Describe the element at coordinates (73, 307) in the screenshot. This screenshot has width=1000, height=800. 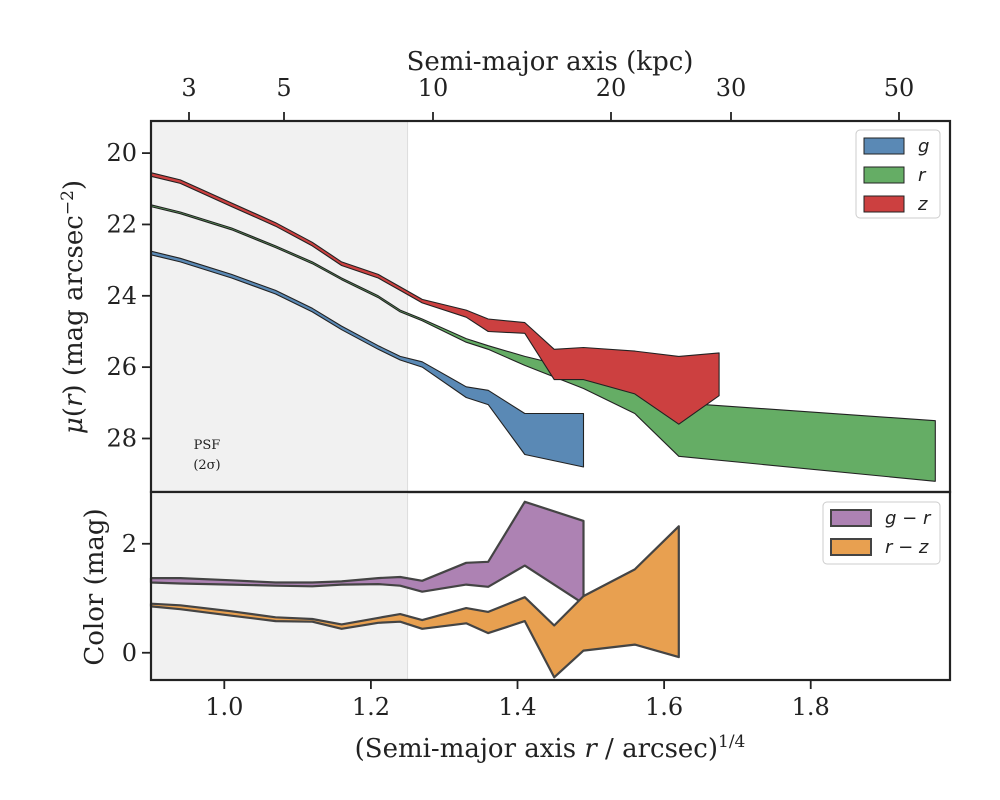
I see `y-axis-title: μ(r) (mag arcsec−2)` at that location.